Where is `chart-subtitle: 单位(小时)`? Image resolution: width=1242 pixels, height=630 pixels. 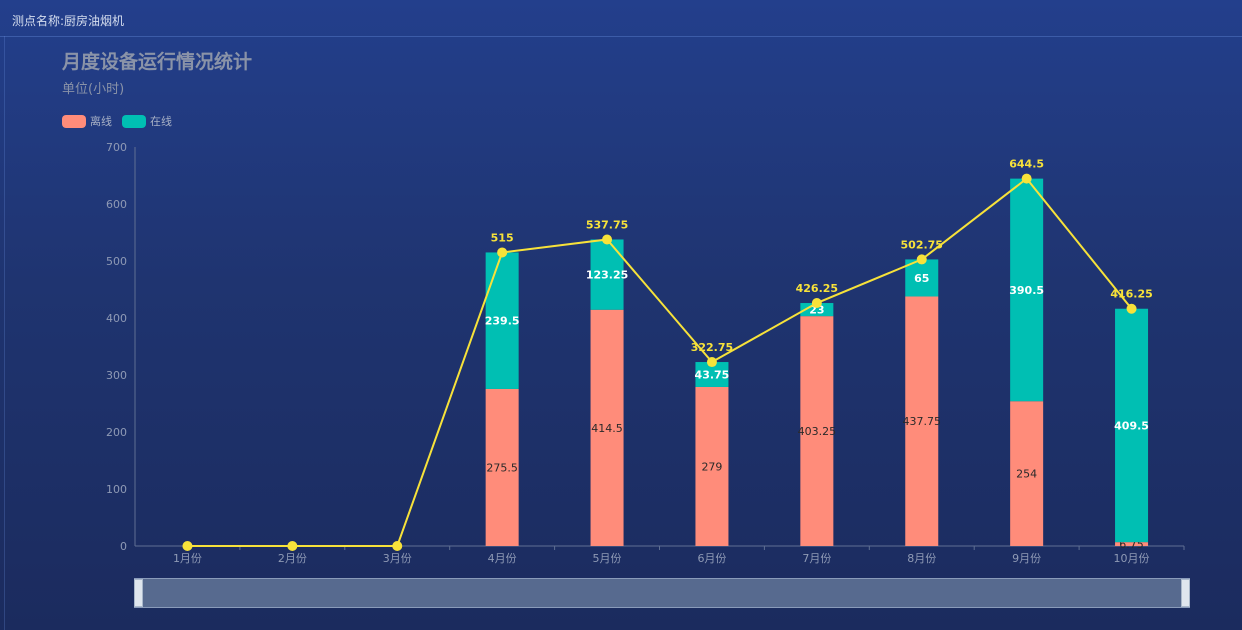 chart-subtitle: 单位(小时) is located at coordinates (93, 89).